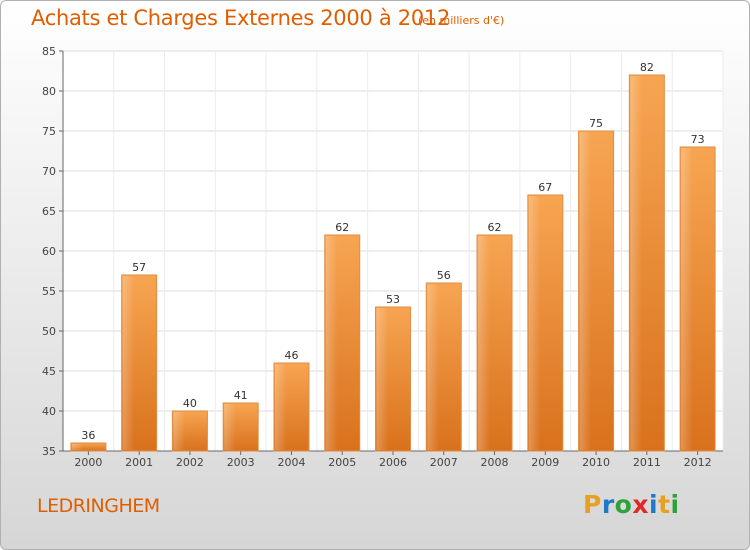 This screenshot has width=750, height=550. Describe the element at coordinates (190, 462) in the screenshot. I see `x-tick-label-2002: 2002` at that location.